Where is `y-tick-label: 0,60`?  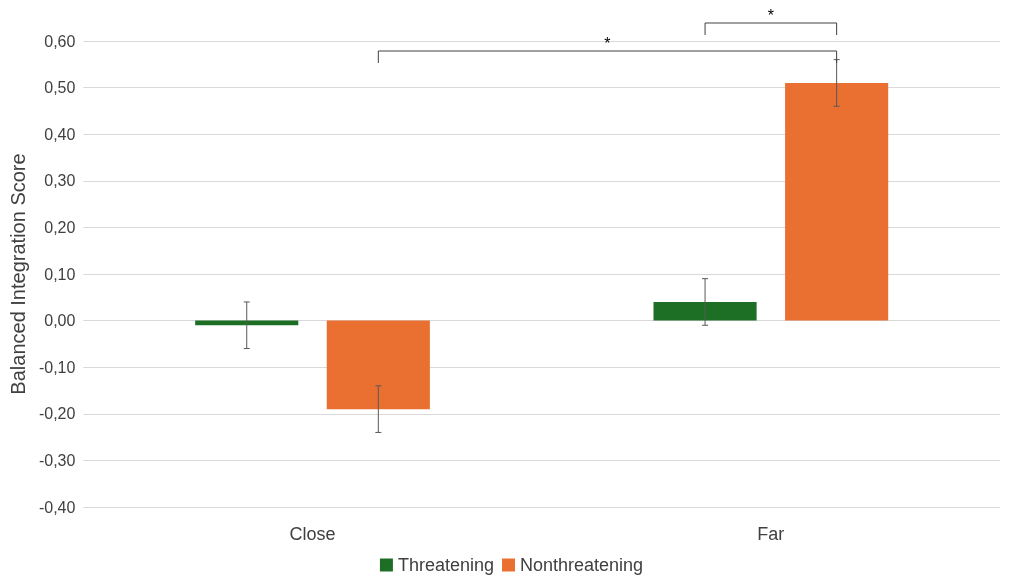
y-tick-label: 0,60 is located at coordinates (60, 41).